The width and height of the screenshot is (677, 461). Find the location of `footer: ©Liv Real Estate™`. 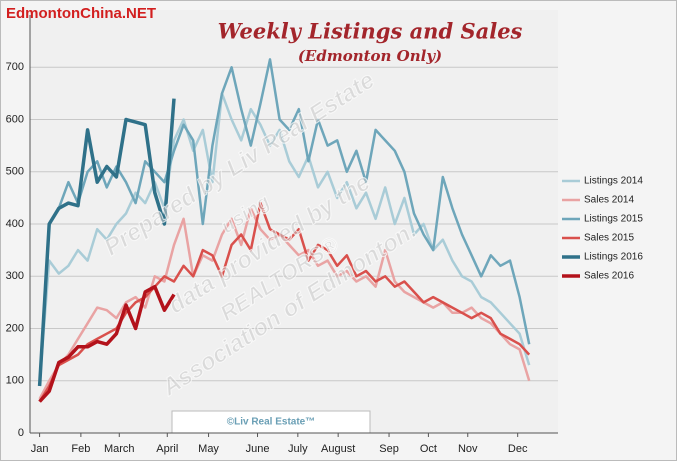

footer: ©Liv Real Estate™ is located at coordinates (271, 422).